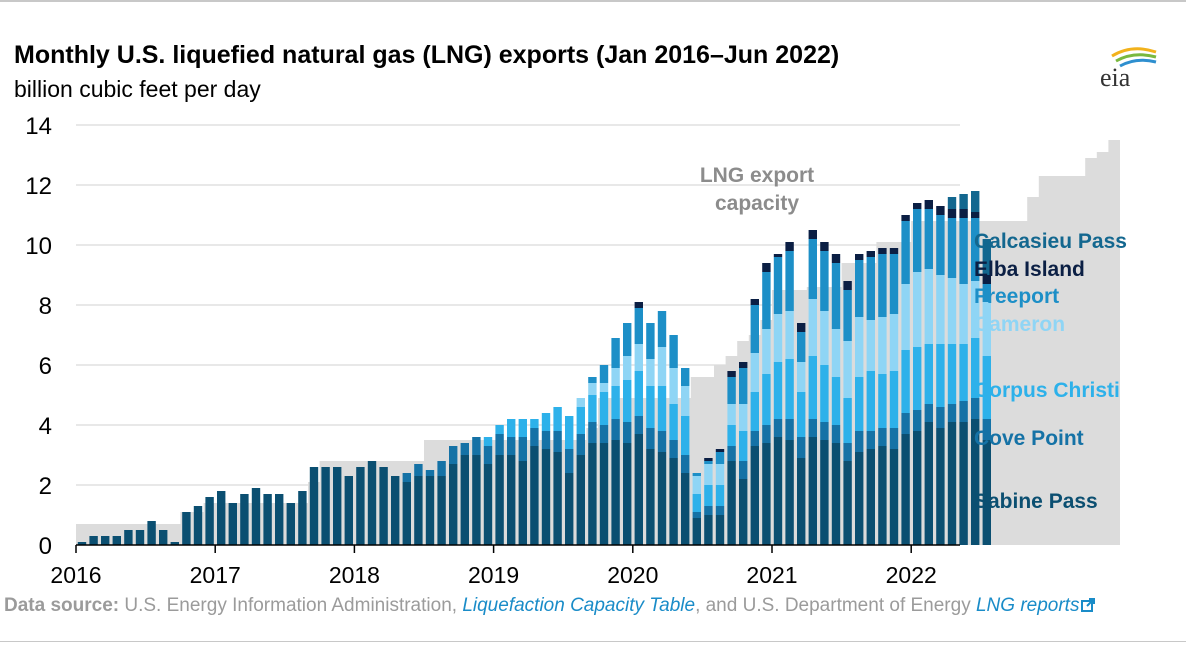  What do you see at coordinates (757, 189) in the screenshot?
I see `capacity-label: LNG export capacity` at bounding box center [757, 189].